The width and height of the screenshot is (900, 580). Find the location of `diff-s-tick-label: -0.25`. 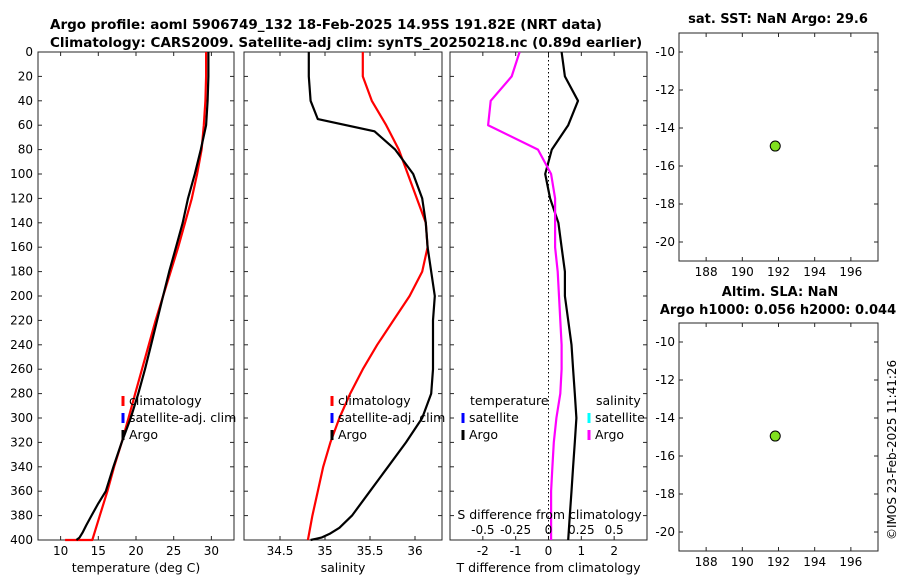

diff-s-tick-label: -0.25 is located at coordinates (515, 530).